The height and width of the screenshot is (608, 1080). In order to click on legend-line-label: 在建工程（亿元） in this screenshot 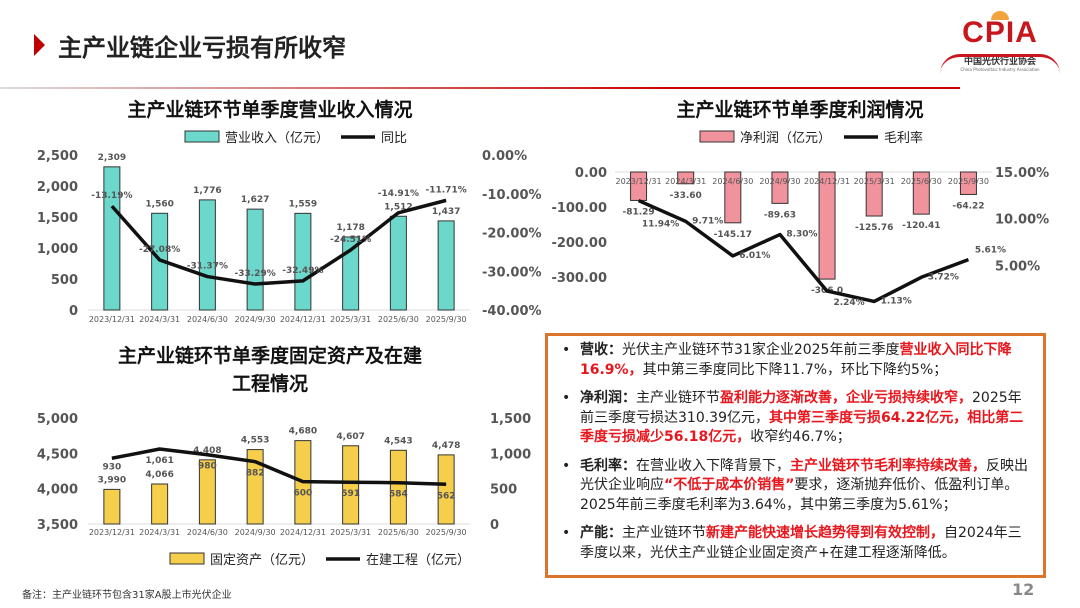, I will do `click(418, 560)`.